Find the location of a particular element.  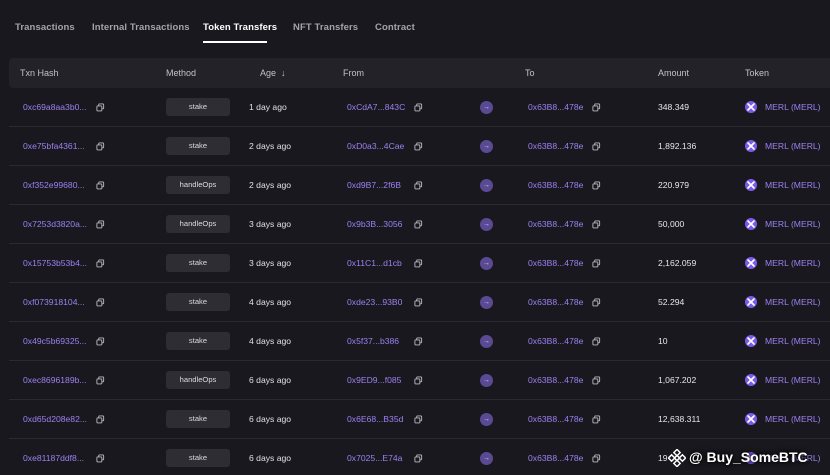

header-method: Method is located at coordinates (181, 73).